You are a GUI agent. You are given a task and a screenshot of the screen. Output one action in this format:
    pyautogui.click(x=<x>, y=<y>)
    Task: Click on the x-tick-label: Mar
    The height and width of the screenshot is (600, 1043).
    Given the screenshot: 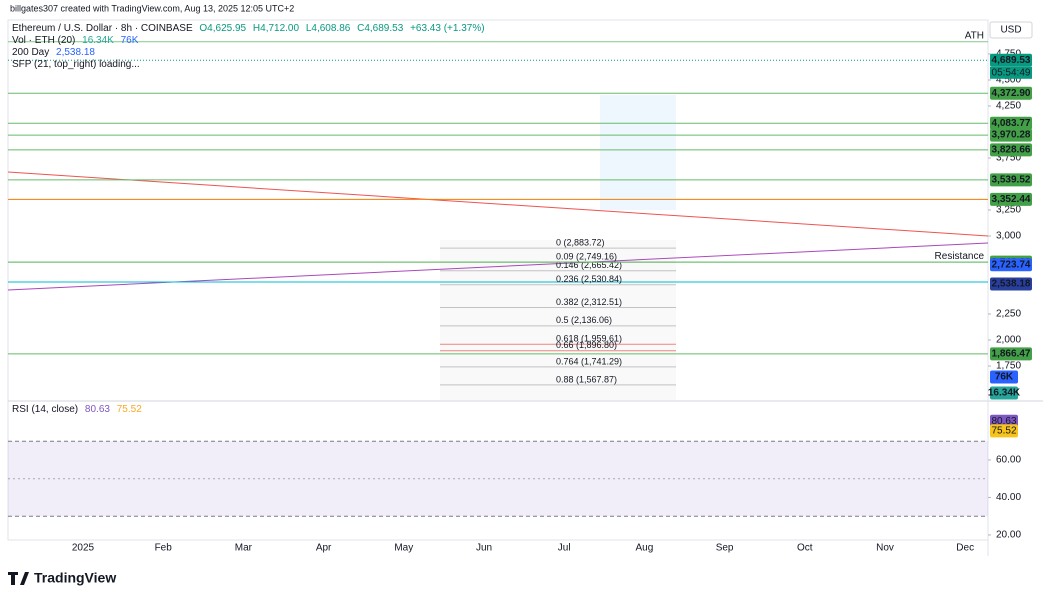 What is the action you would take?
    pyautogui.click(x=244, y=548)
    